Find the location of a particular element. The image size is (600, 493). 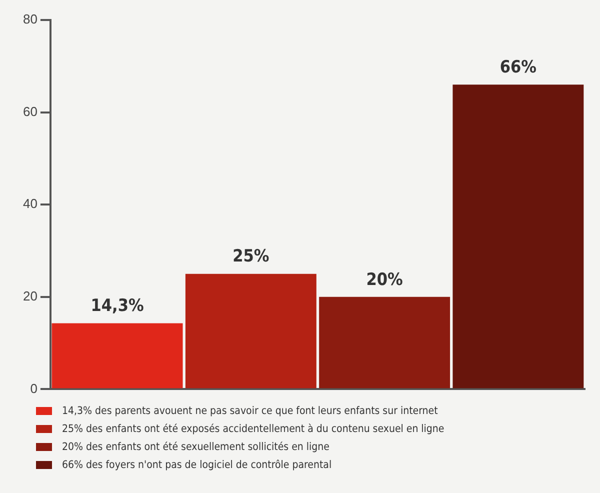

data-label: 25% is located at coordinates (251, 256).